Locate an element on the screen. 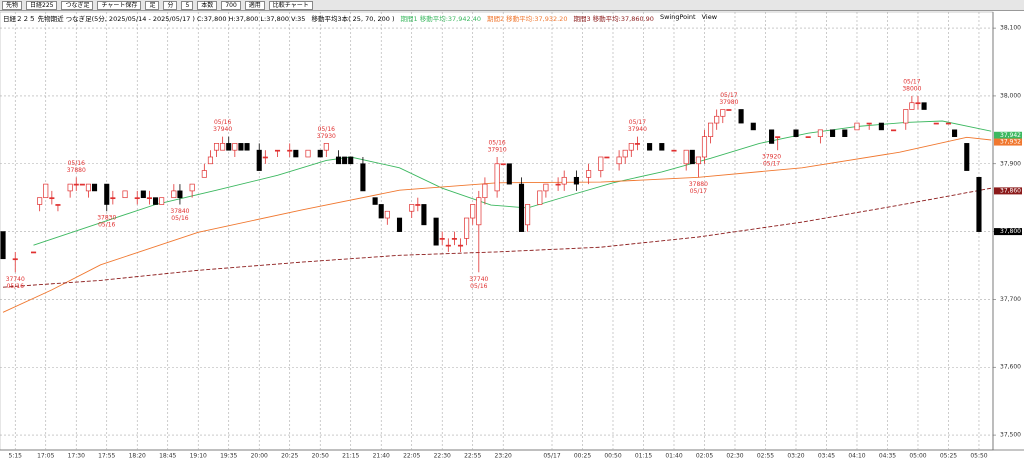  toolbar-control: 分 is located at coordinates (170, 5).